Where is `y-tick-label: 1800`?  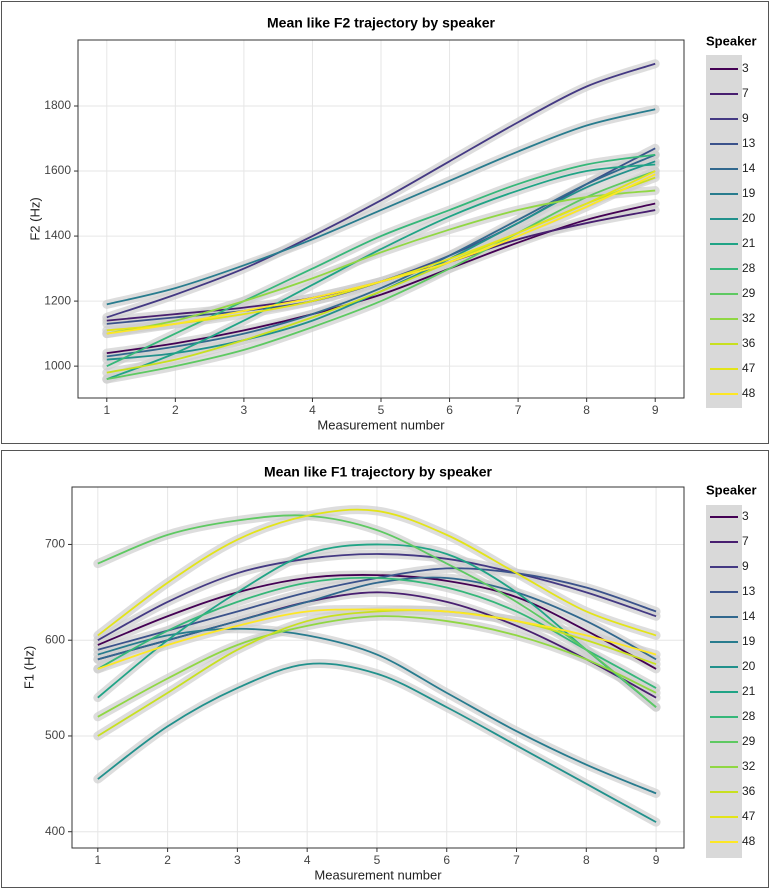
y-tick-label: 1800 is located at coordinates (57, 105).